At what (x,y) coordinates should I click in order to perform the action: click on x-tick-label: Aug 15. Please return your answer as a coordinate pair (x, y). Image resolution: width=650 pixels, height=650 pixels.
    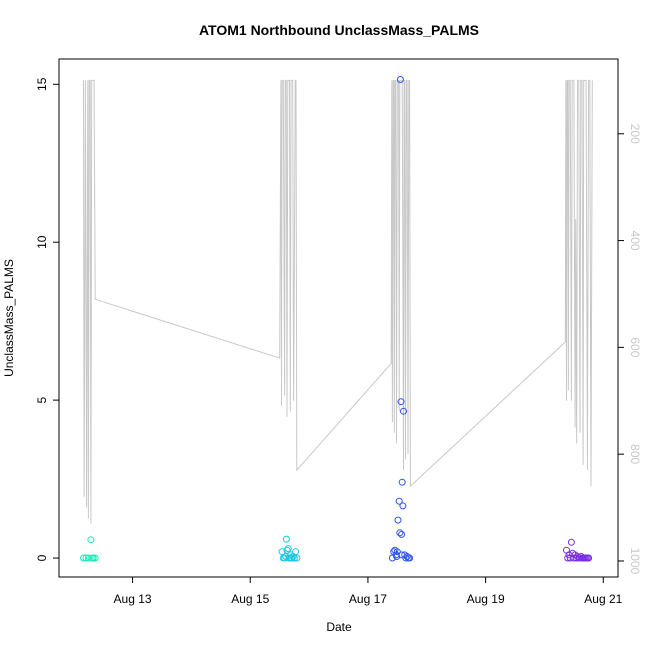
    Looking at the image, I should click on (250, 599).